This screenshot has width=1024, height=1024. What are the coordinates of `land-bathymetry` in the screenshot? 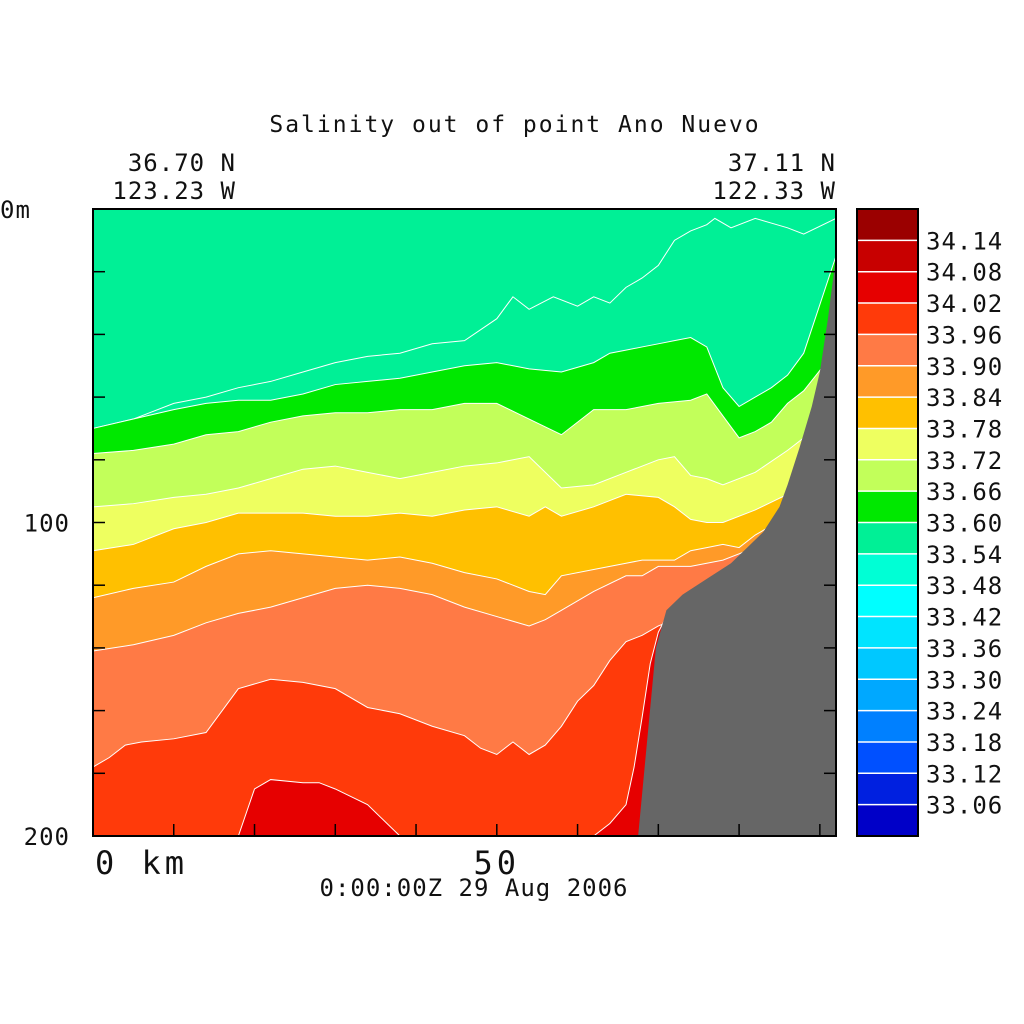 It's located at (737, 546).